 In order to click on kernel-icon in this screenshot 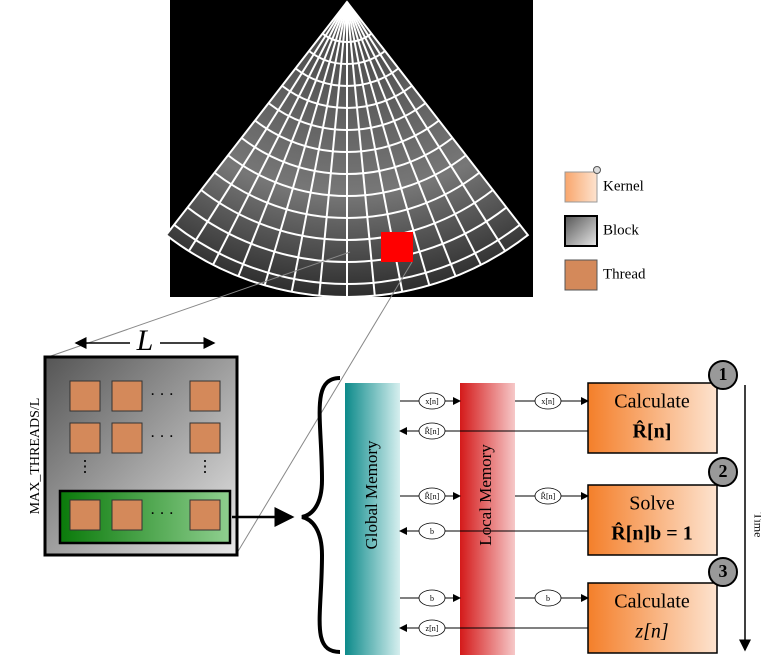, I will do `click(597, 170)`.